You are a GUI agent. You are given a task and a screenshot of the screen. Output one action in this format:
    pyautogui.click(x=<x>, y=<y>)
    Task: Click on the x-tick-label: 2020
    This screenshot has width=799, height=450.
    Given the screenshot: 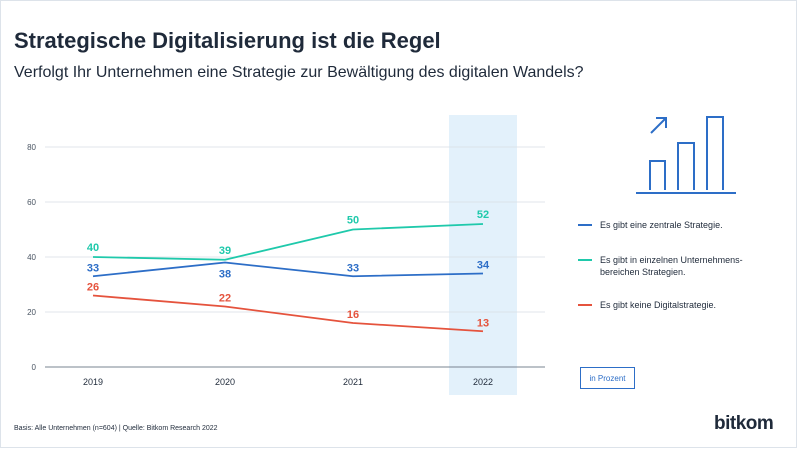 What is the action you would take?
    pyautogui.click(x=225, y=382)
    